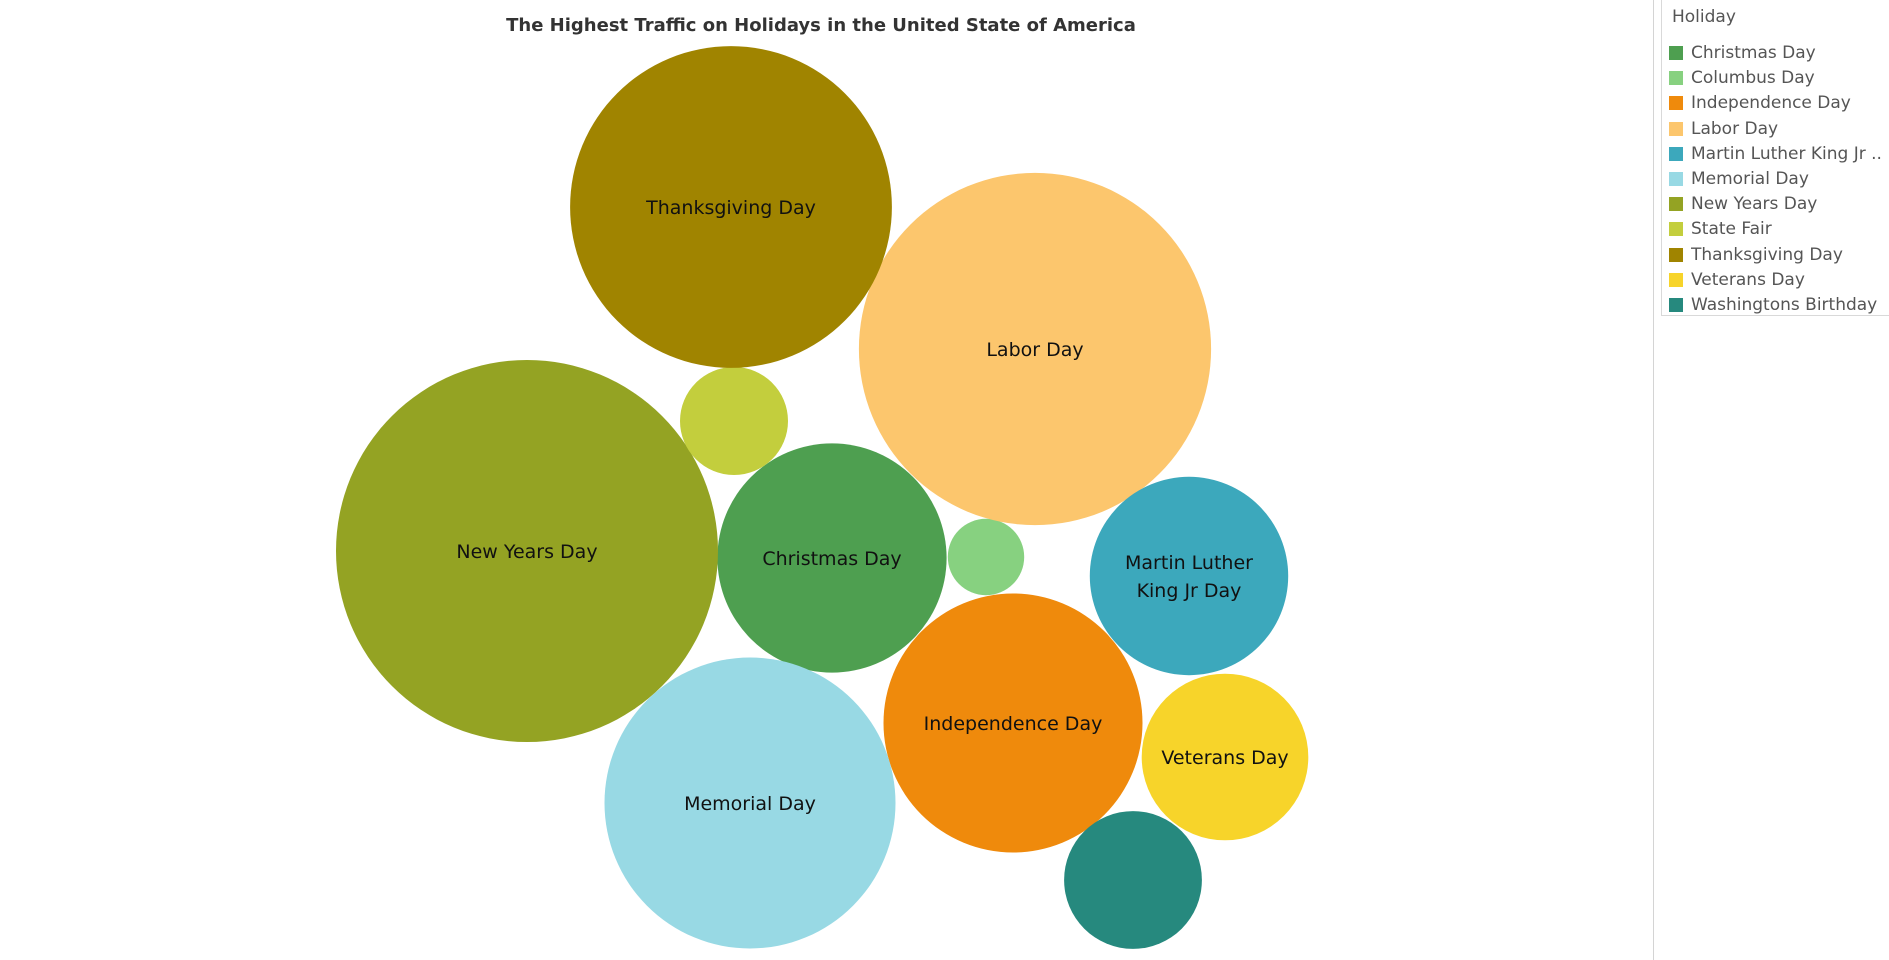  Describe the element at coordinates (1748, 279) in the screenshot. I see `legend-label: Veterans Day` at that location.